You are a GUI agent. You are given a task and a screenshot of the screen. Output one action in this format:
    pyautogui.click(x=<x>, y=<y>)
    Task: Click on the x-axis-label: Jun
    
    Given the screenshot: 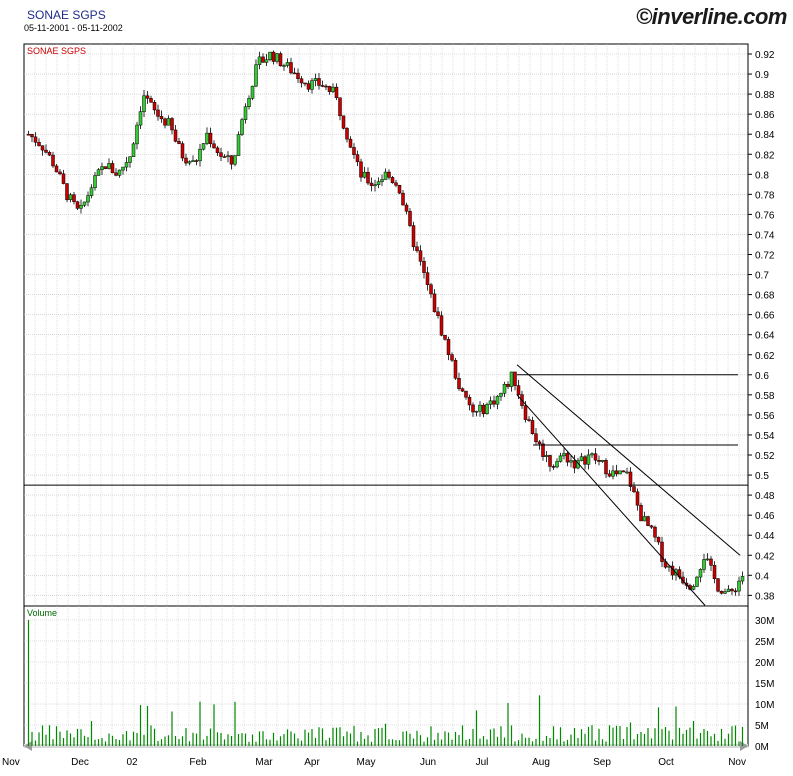 What is the action you would take?
    pyautogui.click(x=428, y=762)
    